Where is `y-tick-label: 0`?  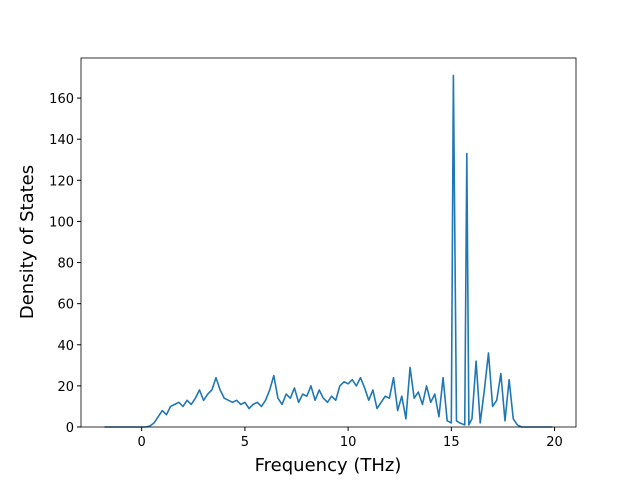
y-tick-label: 0 is located at coordinates (70, 428).